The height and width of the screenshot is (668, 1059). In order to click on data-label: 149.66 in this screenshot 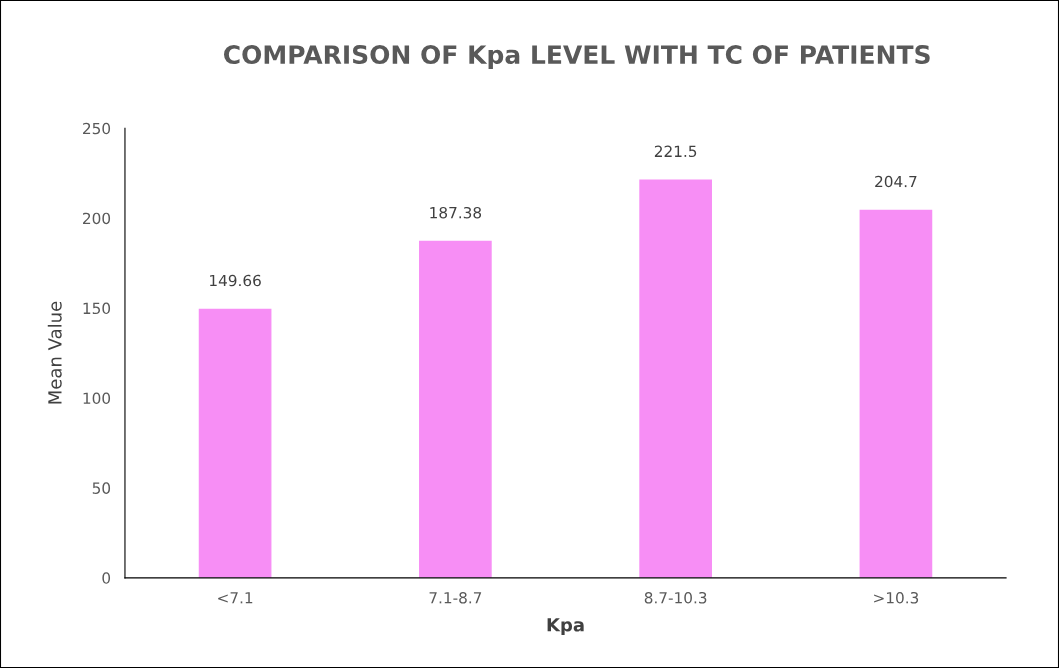, I will do `click(235, 280)`.